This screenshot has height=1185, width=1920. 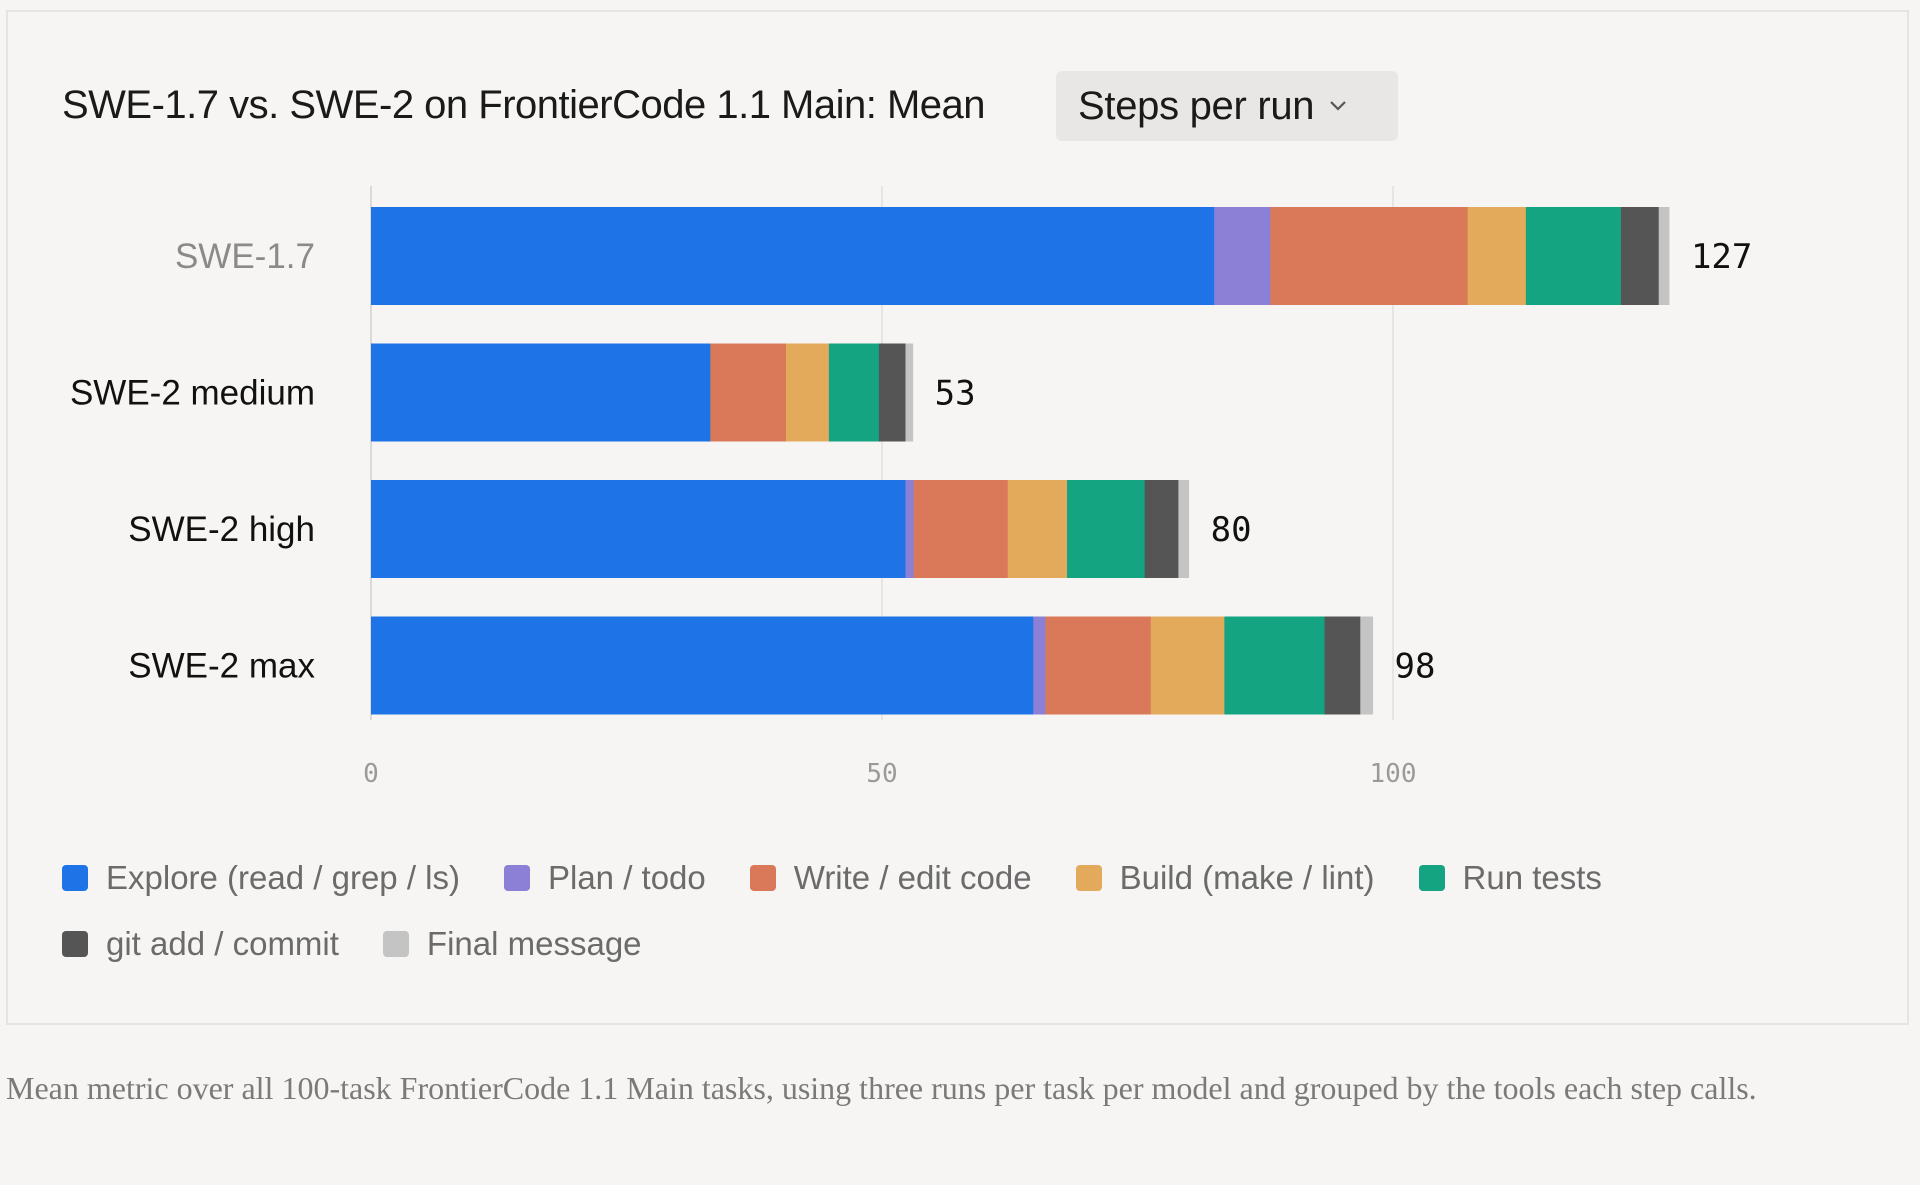 I want to click on legend-label: Write / edit code, so click(x=912, y=877).